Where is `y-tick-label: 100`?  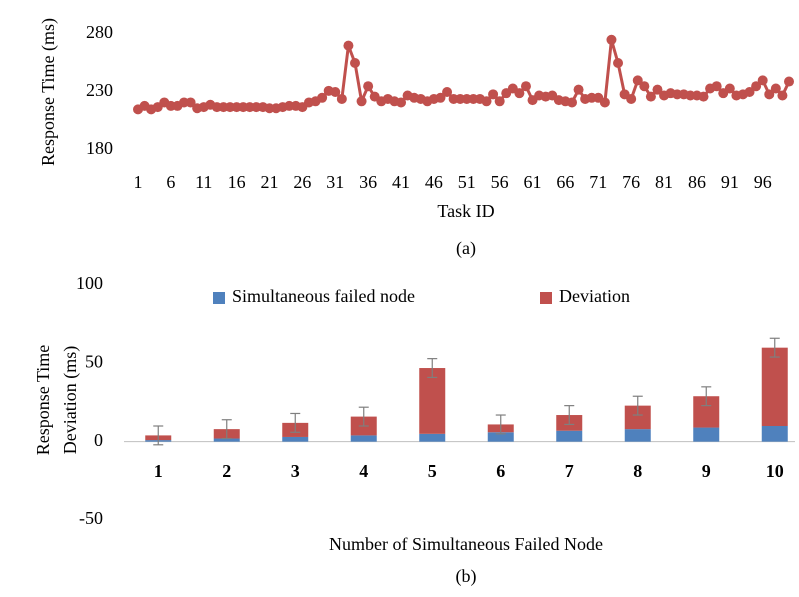 y-tick-label: 100 is located at coordinates (89, 283).